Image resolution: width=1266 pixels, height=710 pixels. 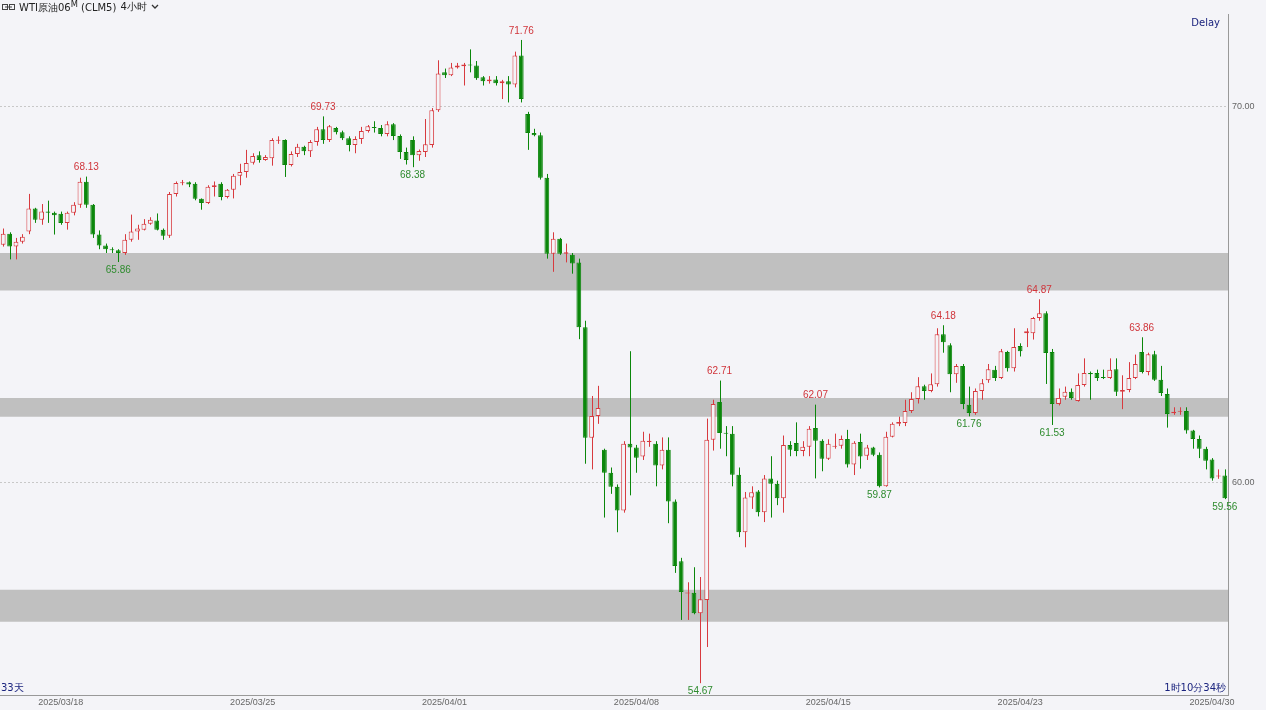 I want to click on annotation: Delay, so click(x=1206, y=22).